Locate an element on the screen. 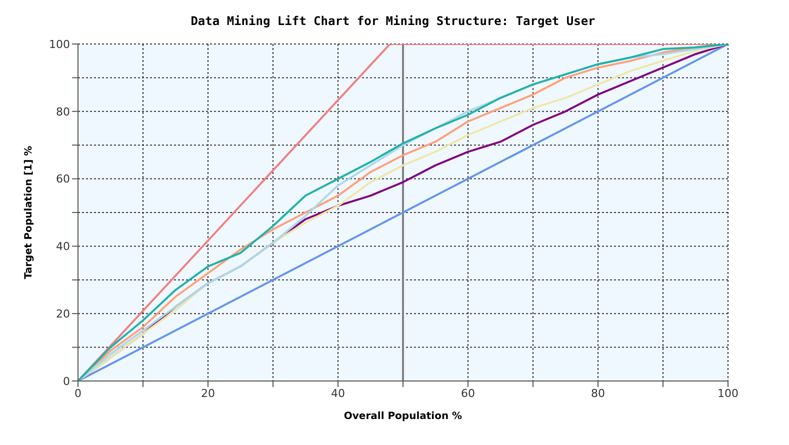 This screenshot has height=445, width=789. y-tick-label: 0 is located at coordinates (66, 381).